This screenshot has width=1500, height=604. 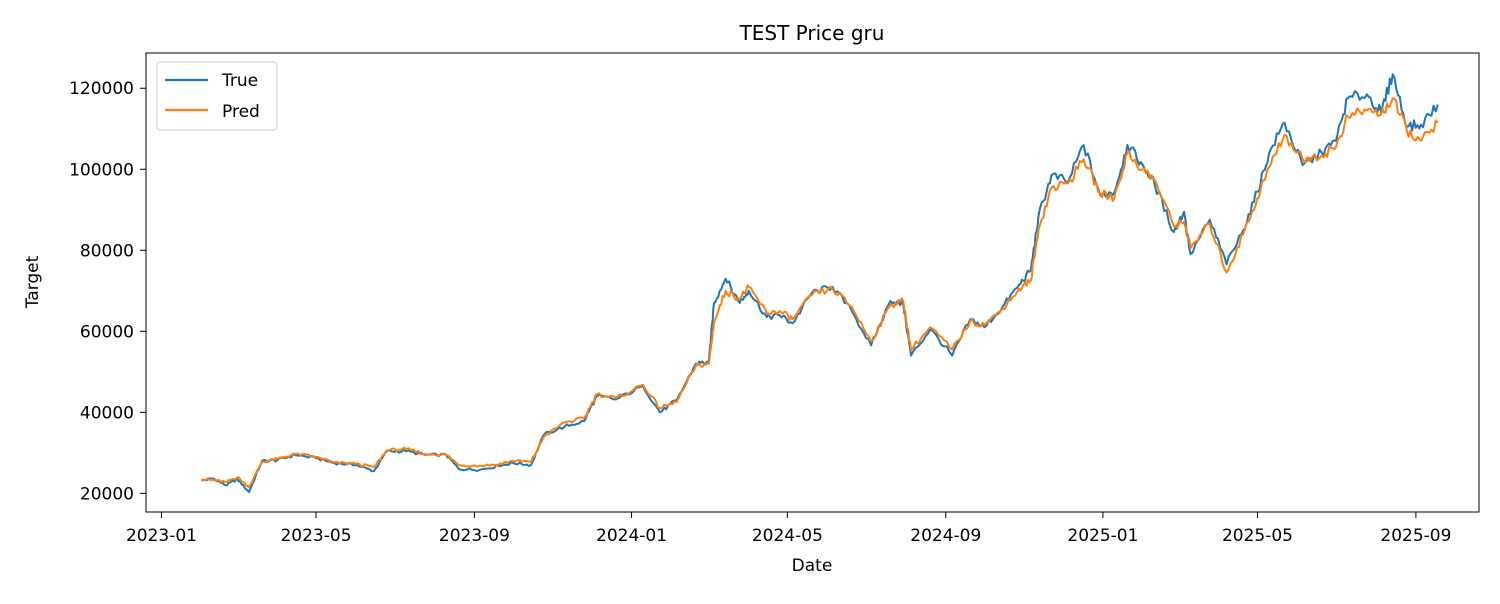 I want to click on x-tick-label: 2024-05, so click(x=787, y=536).